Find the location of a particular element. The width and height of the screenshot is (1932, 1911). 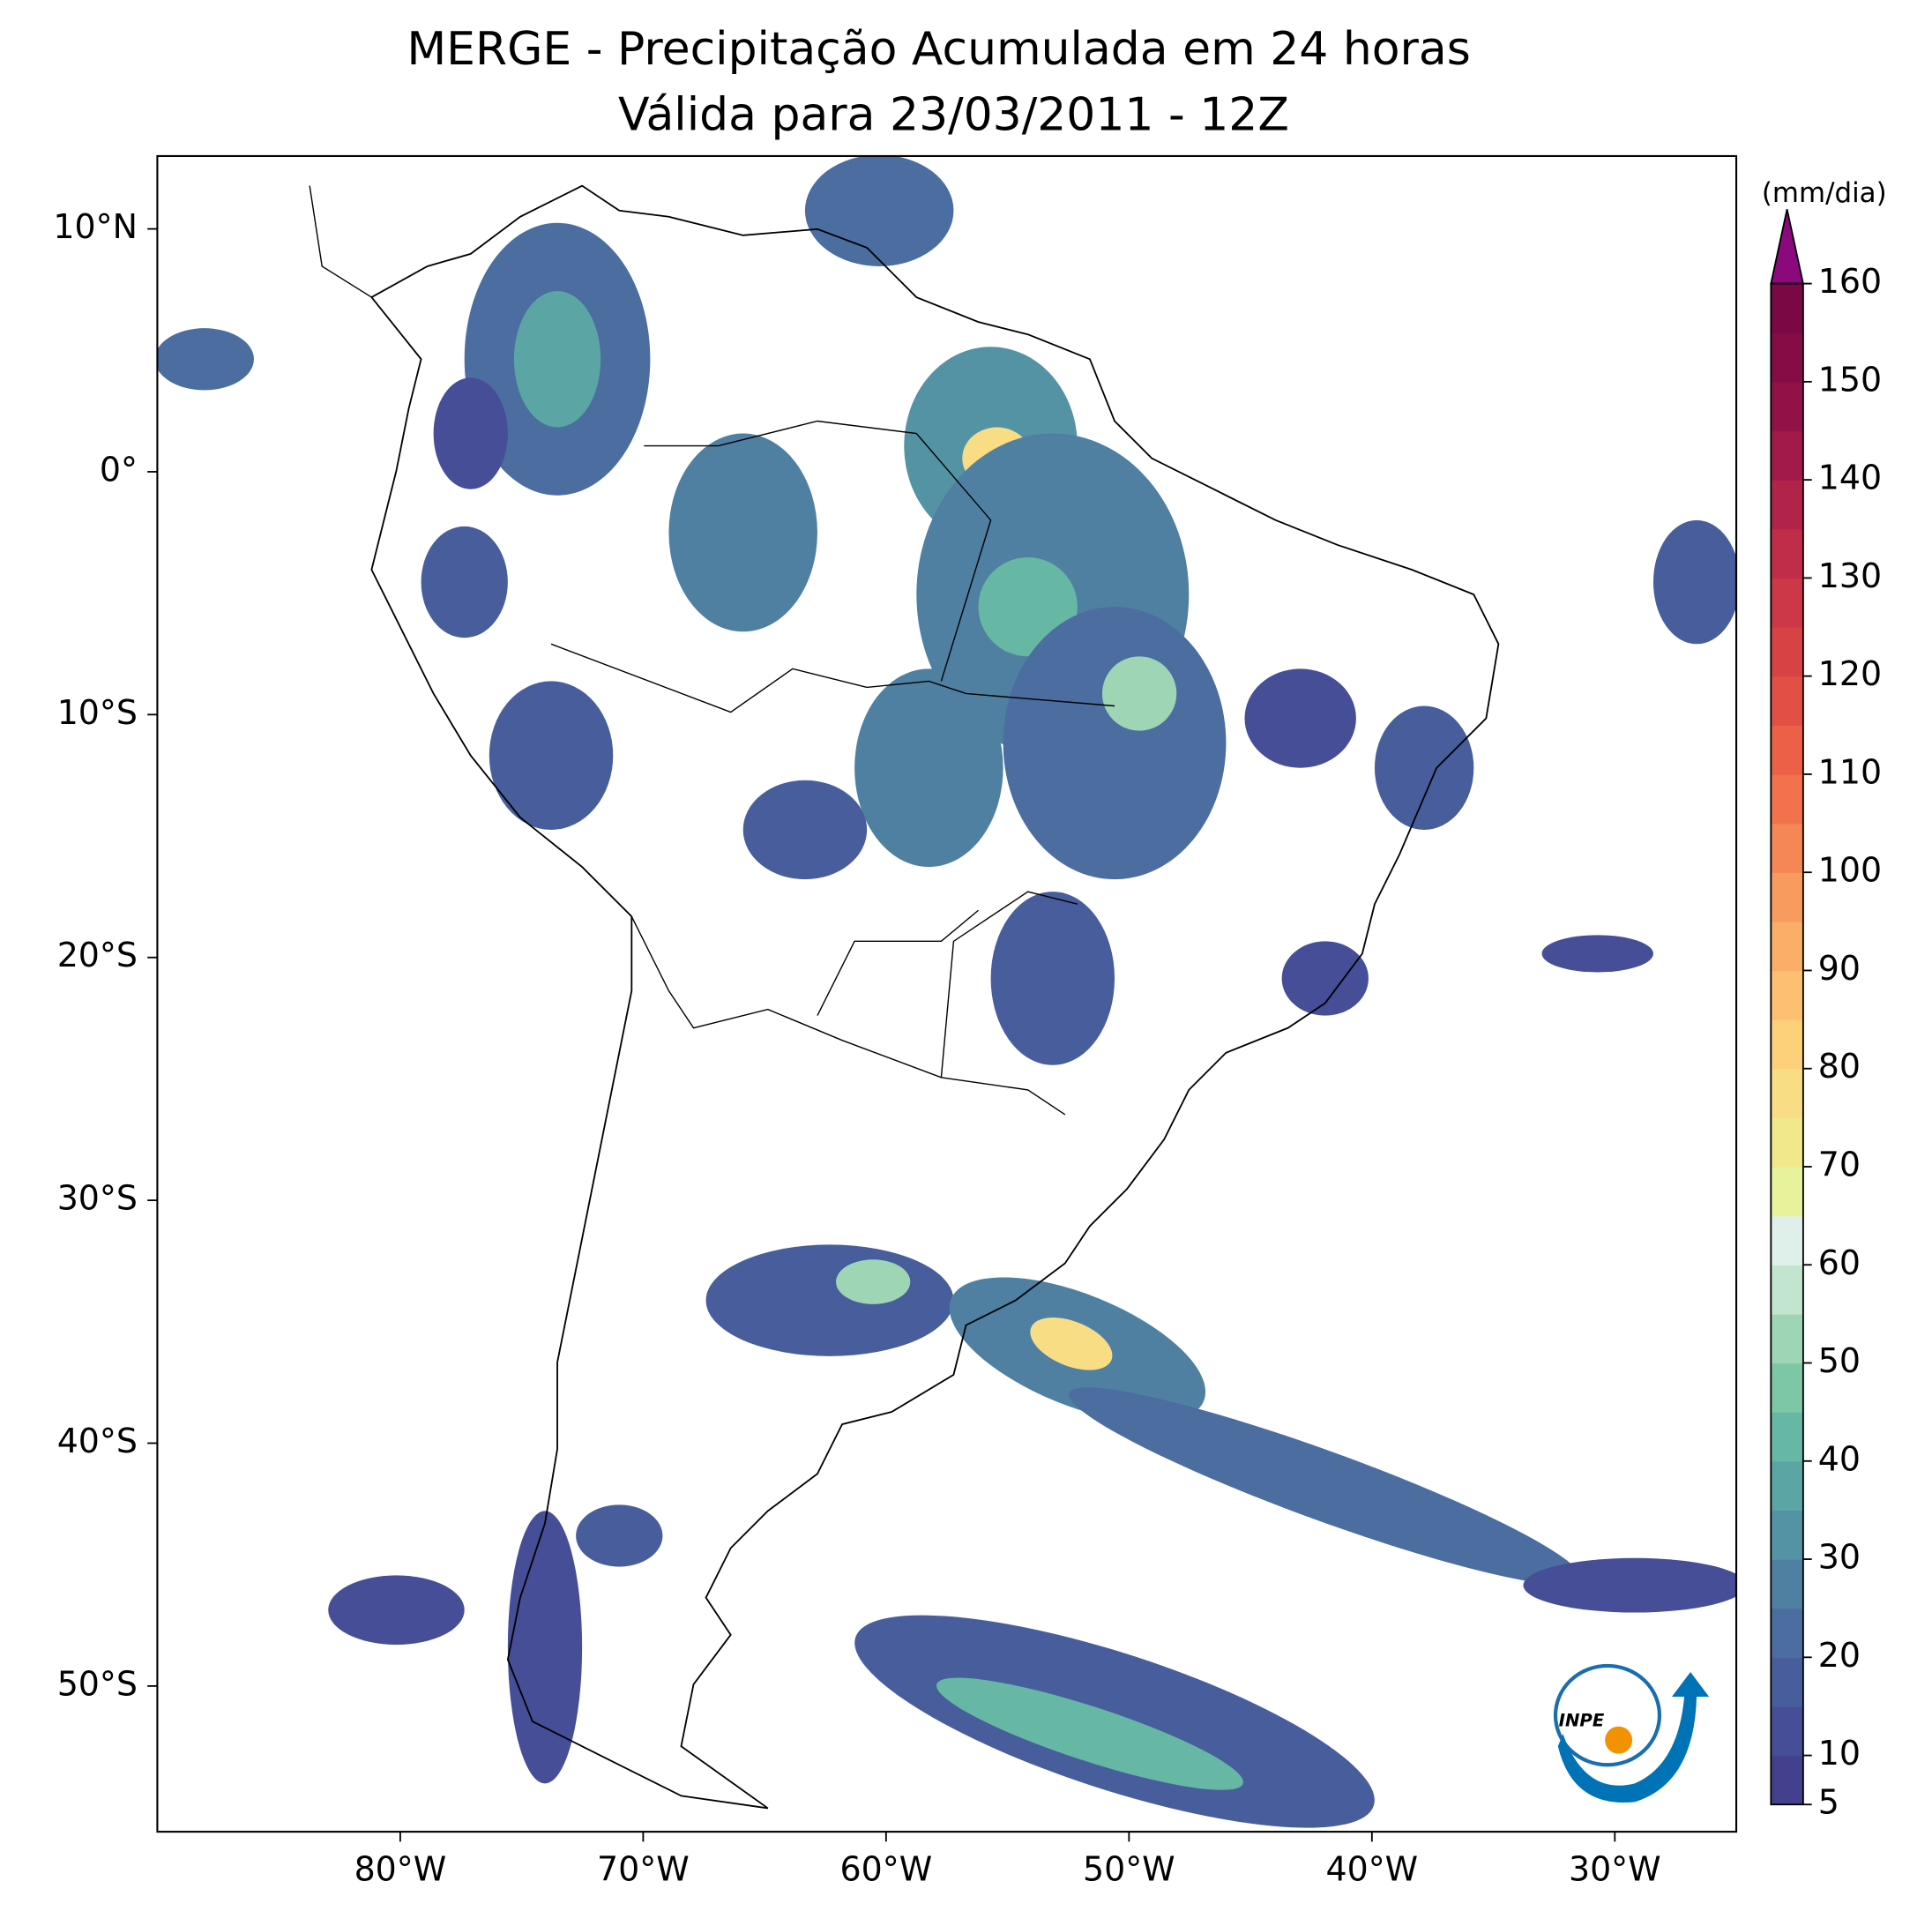

colorbar-tick-label: 100 is located at coordinates (1850, 871).